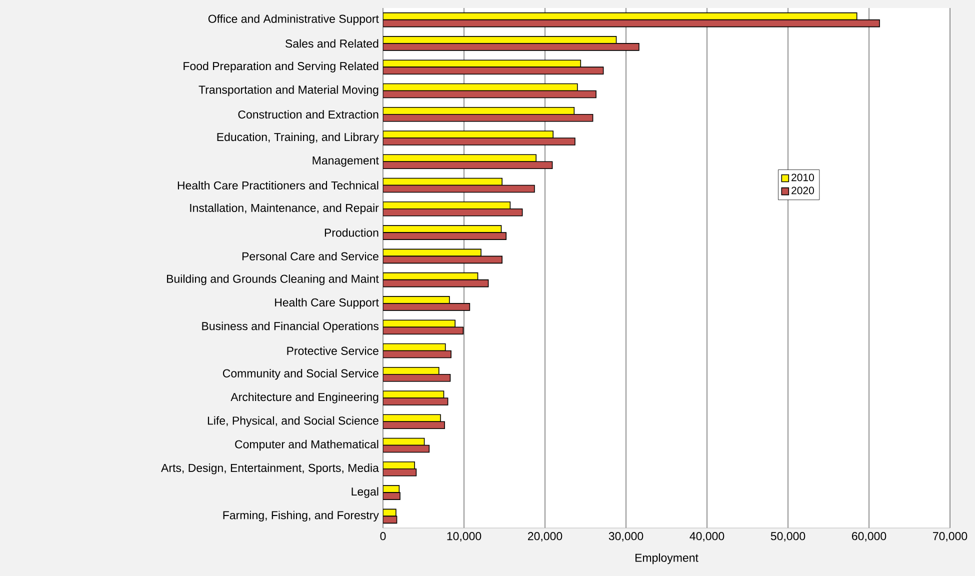  What do you see at coordinates (281, 67) in the screenshot?
I see `y-tick-label: Food Preparation and Serving Related` at bounding box center [281, 67].